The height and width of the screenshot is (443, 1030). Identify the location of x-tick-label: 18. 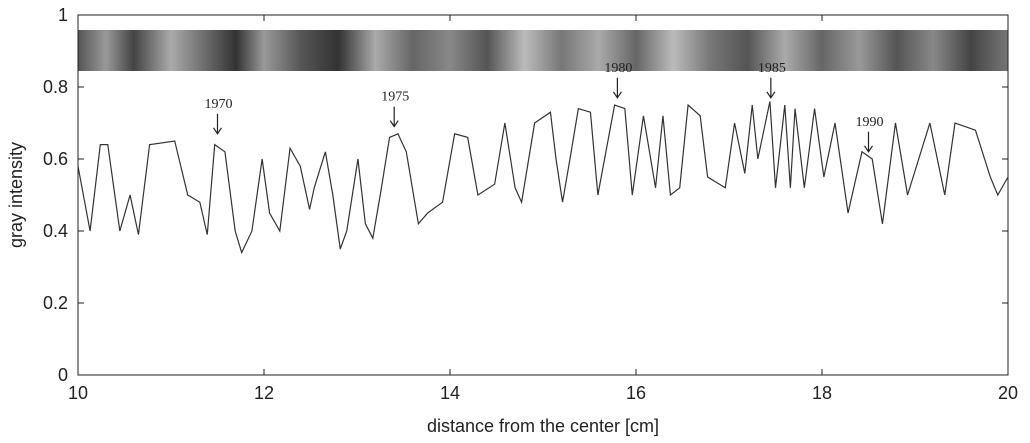
(822, 393).